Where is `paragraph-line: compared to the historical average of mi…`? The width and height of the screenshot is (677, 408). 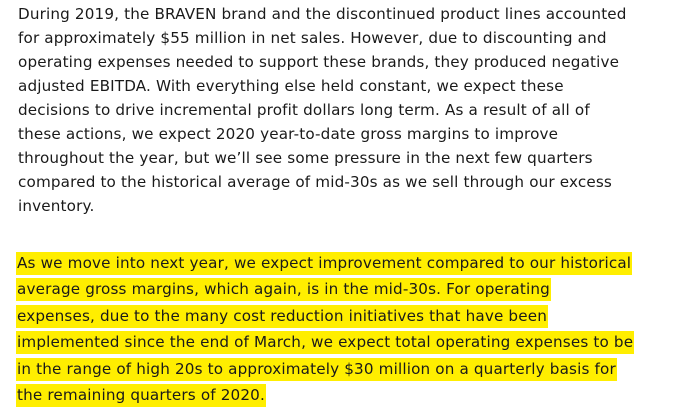
paragraph-line: compared to the historical average of mi… is located at coordinates (315, 182).